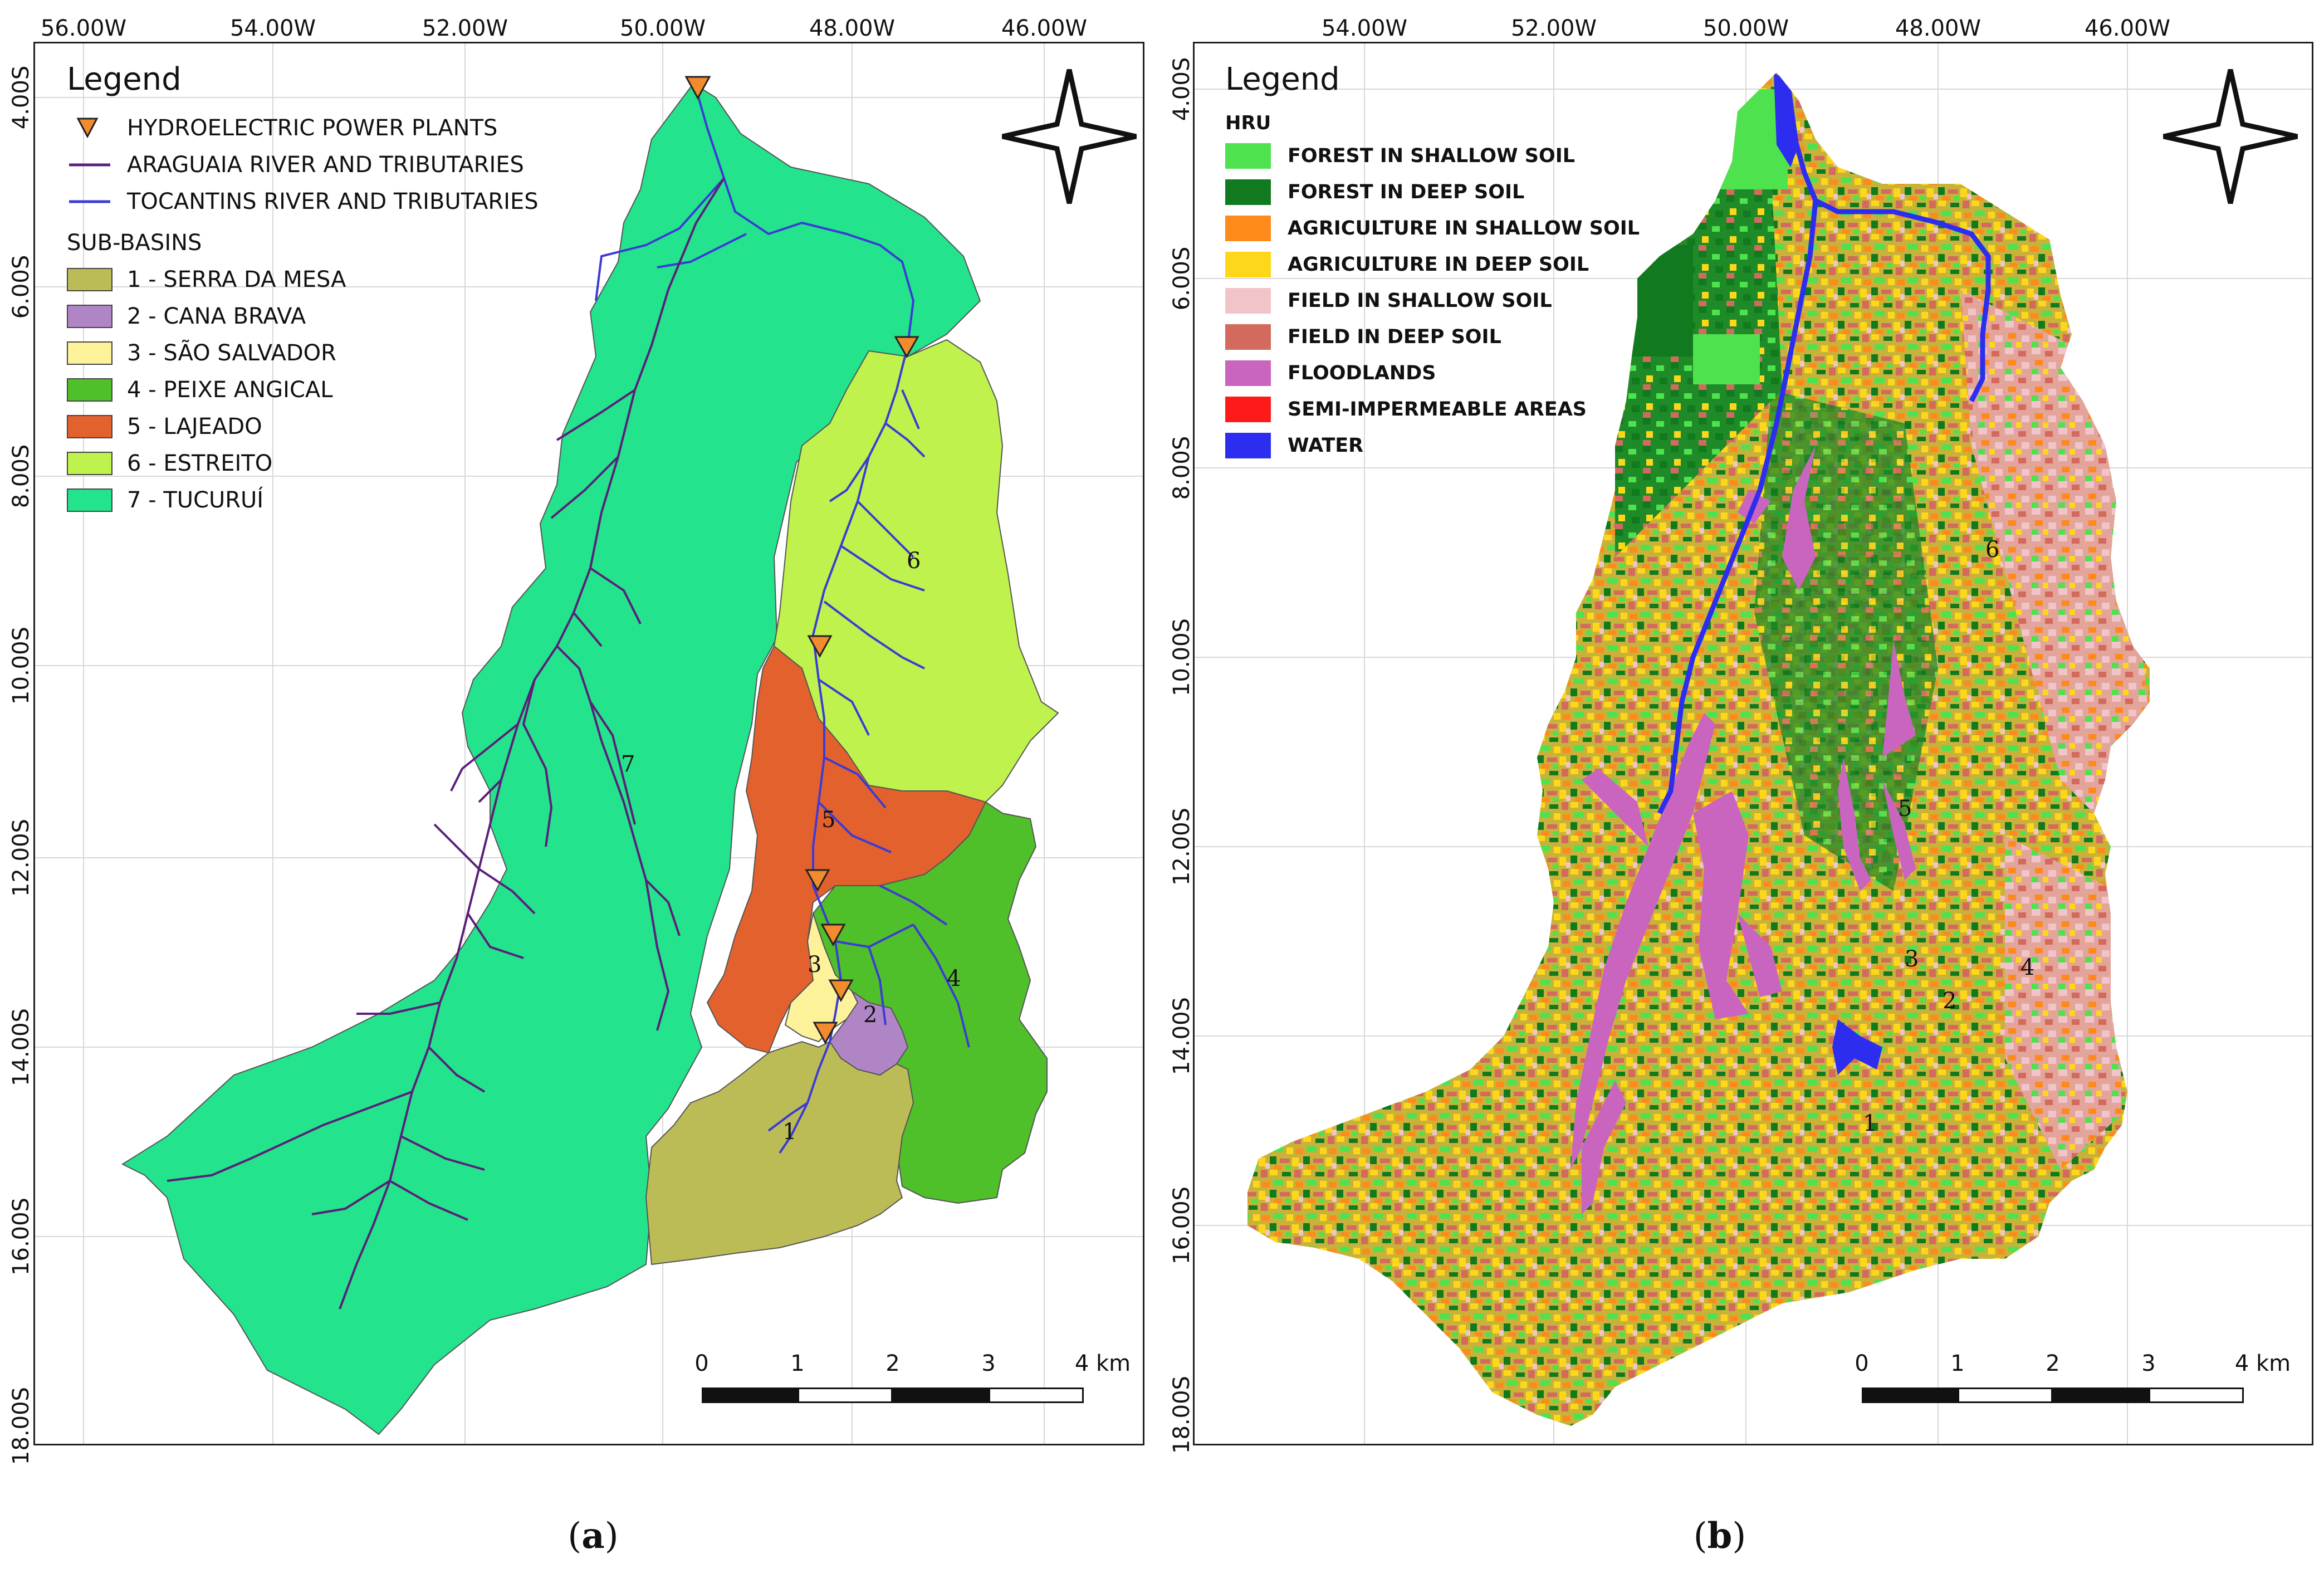 The height and width of the screenshot is (1578, 2324). Describe the element at coordinates (1407, 191) in the screenshot. I see `legend-label: FOREST IN DEEP SOIL` at that location.